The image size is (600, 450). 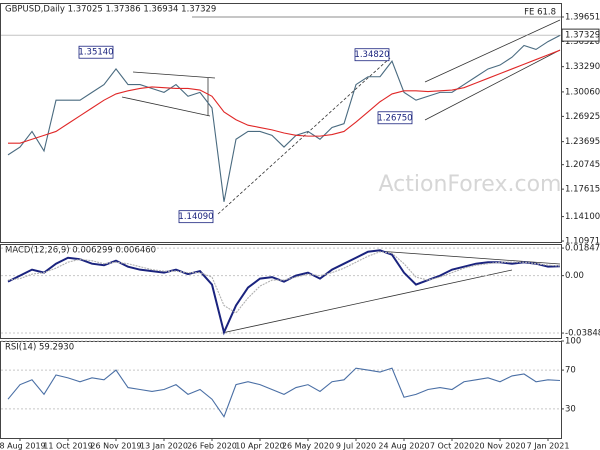 I want to click on y-tick-label: 1.10971, so click(x=582, y=242).